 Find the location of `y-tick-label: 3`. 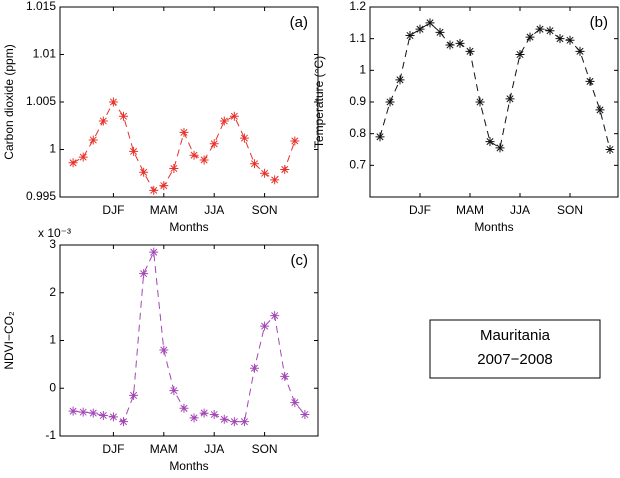

y-tick-label: 3 is located at coordinates (52, 244).